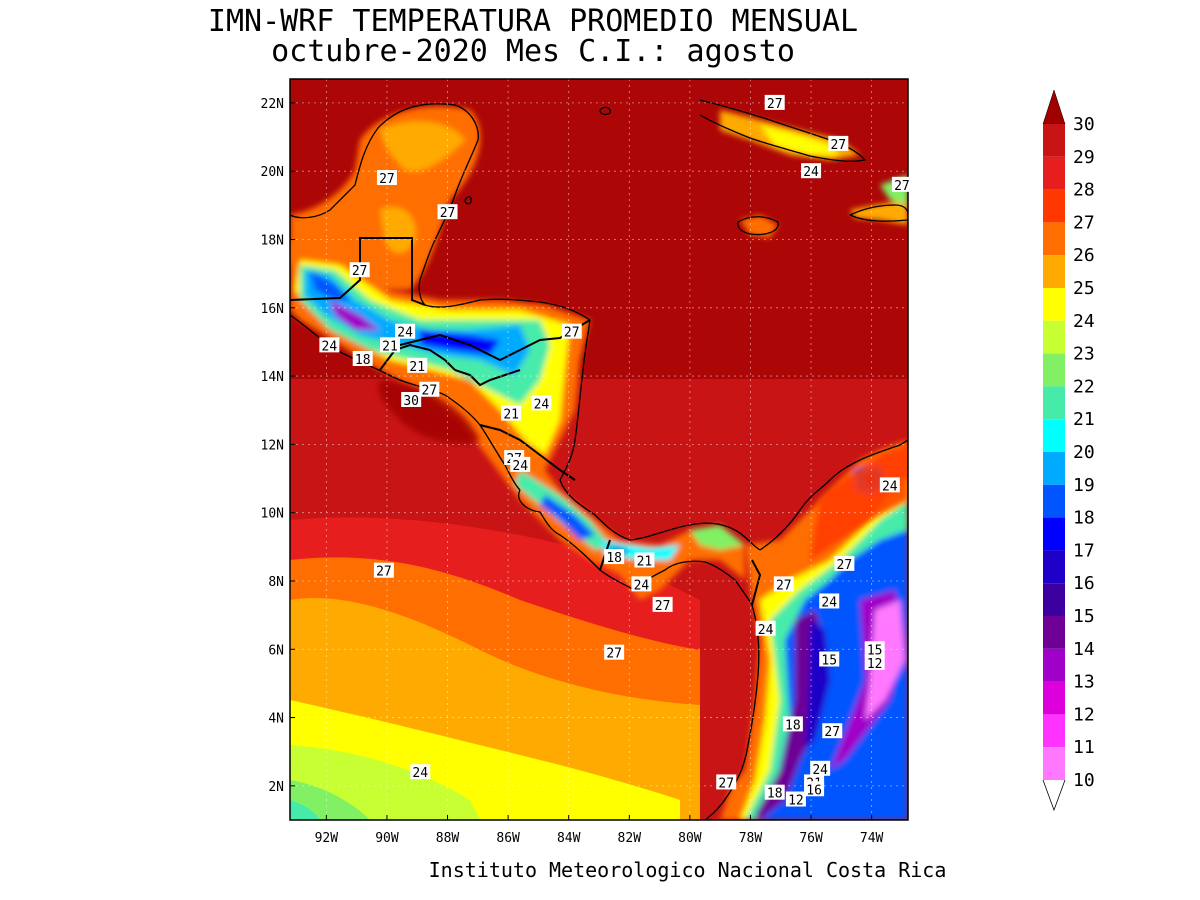  Describe the element at coordinates (1084, 747) in the screenshot. I see `colorbar-label: 11` at that location.